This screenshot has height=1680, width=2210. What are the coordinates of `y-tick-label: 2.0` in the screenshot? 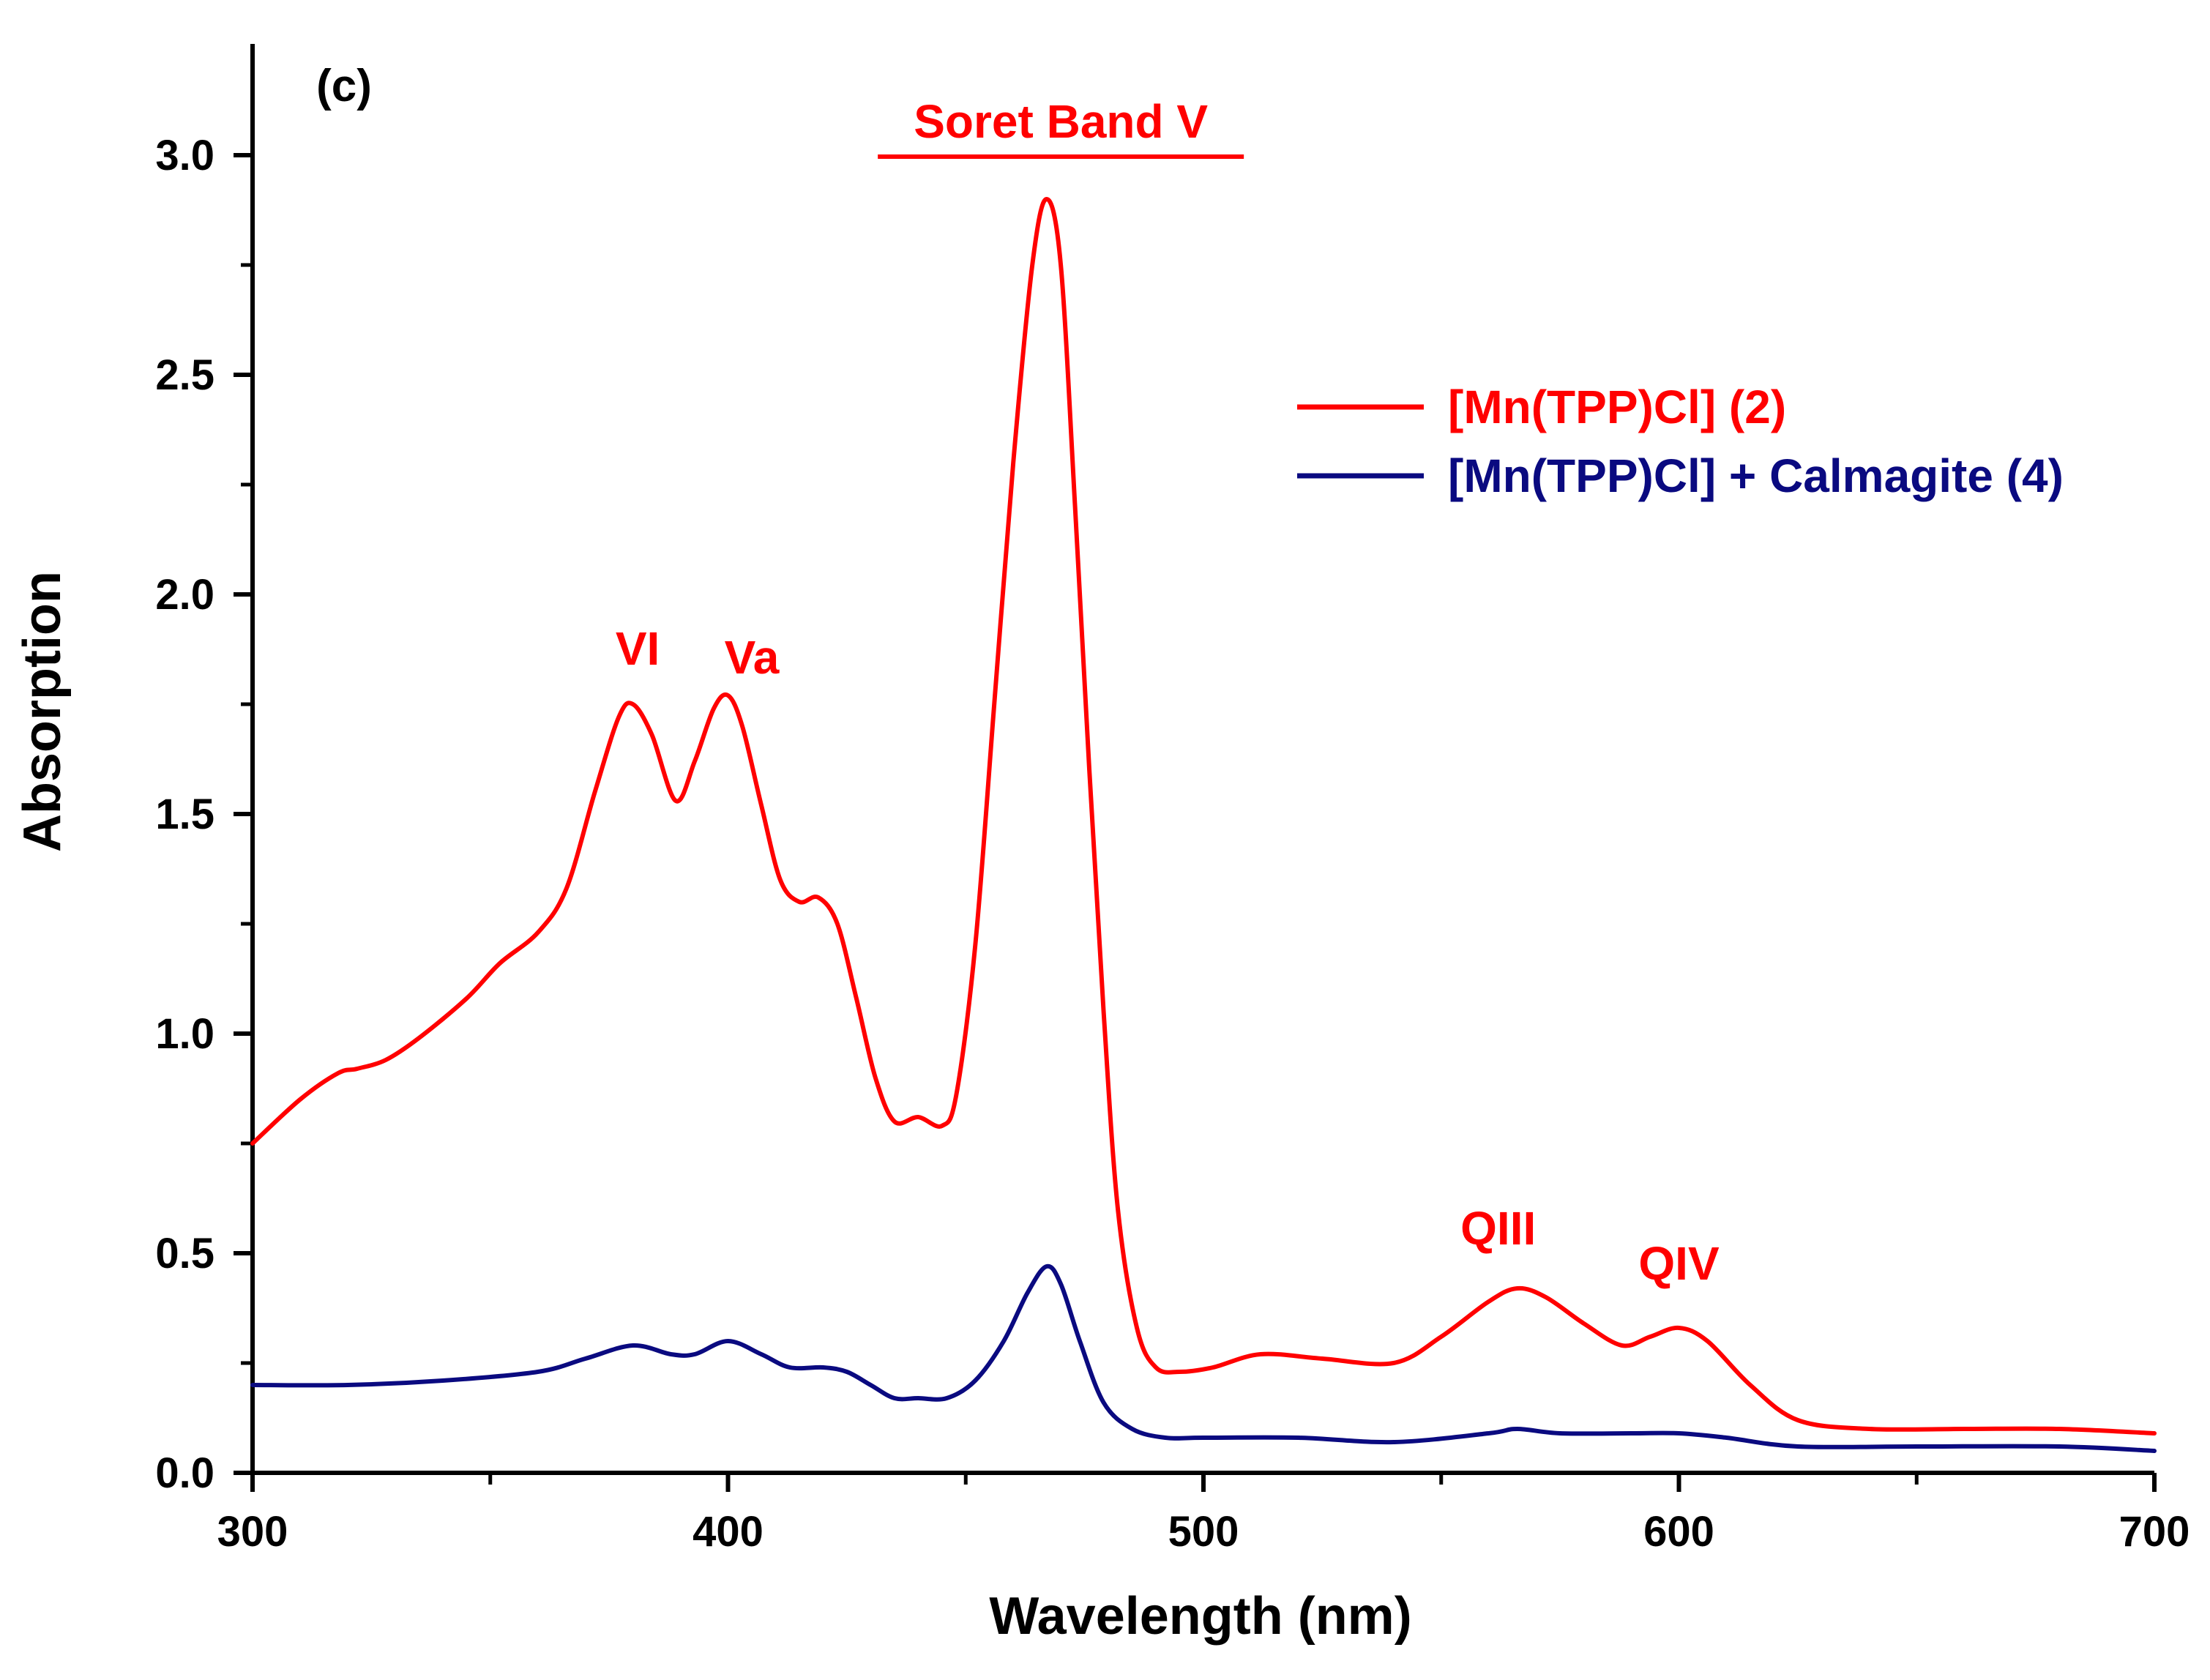 It's located at (184, 595).